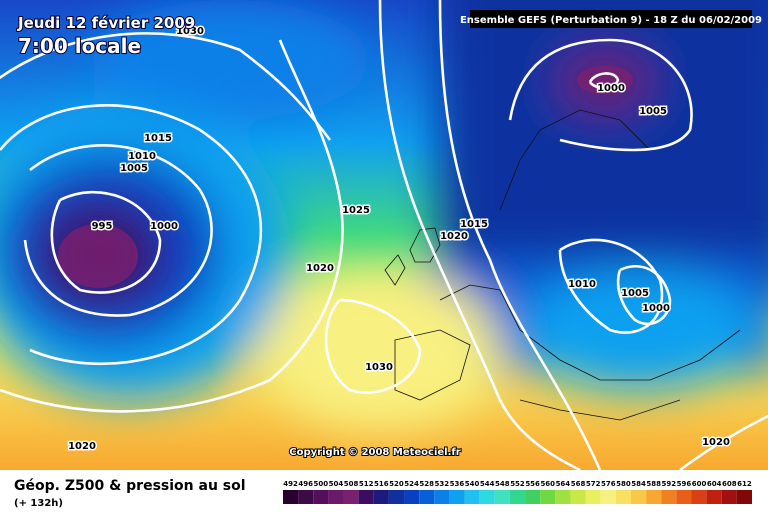  Describe the element at coordinates (729, 484) in the screenshot. I see `scale-label: 608` at that location.